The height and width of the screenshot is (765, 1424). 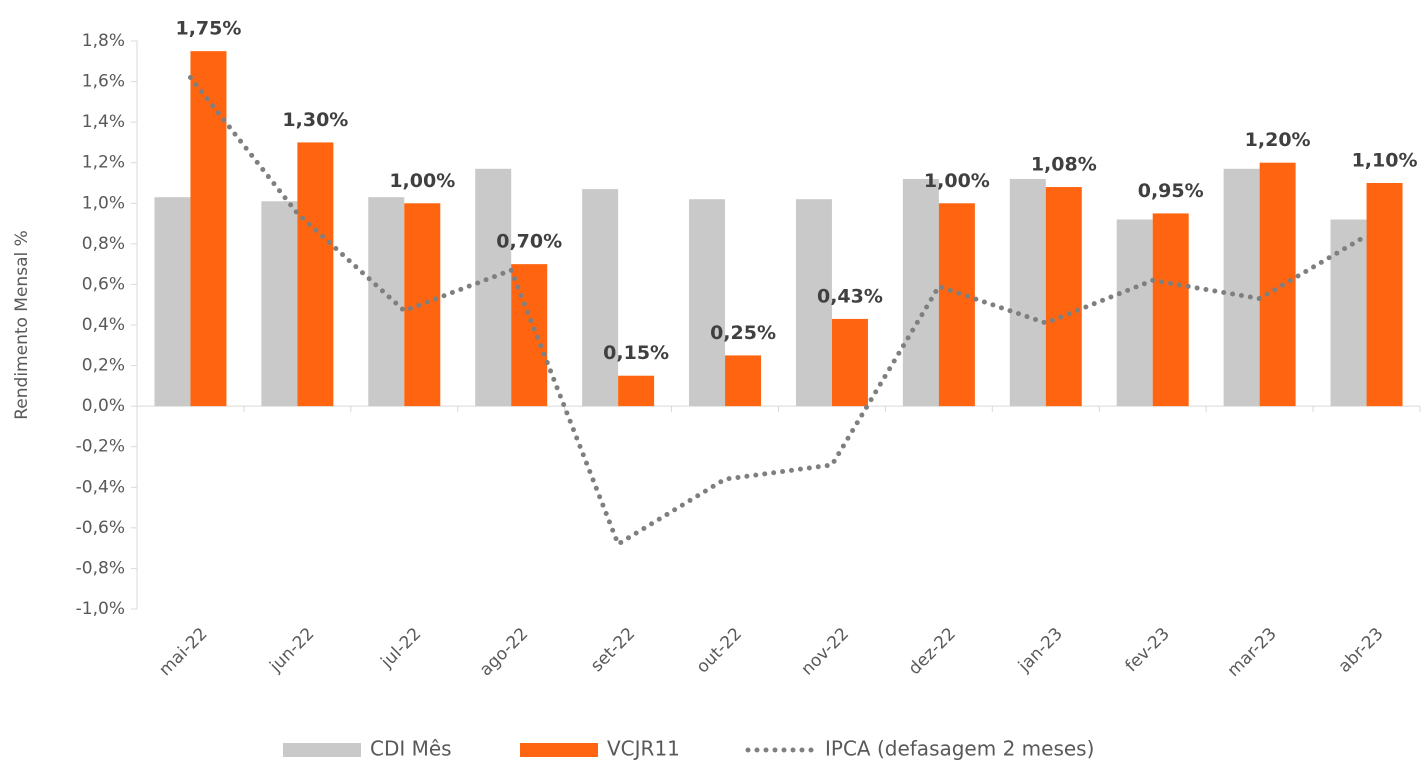 What do you see at coordinates (411, 749) in the screenshot?
I see `legend-label: CDI Mês` at bounding box center [411, 749].